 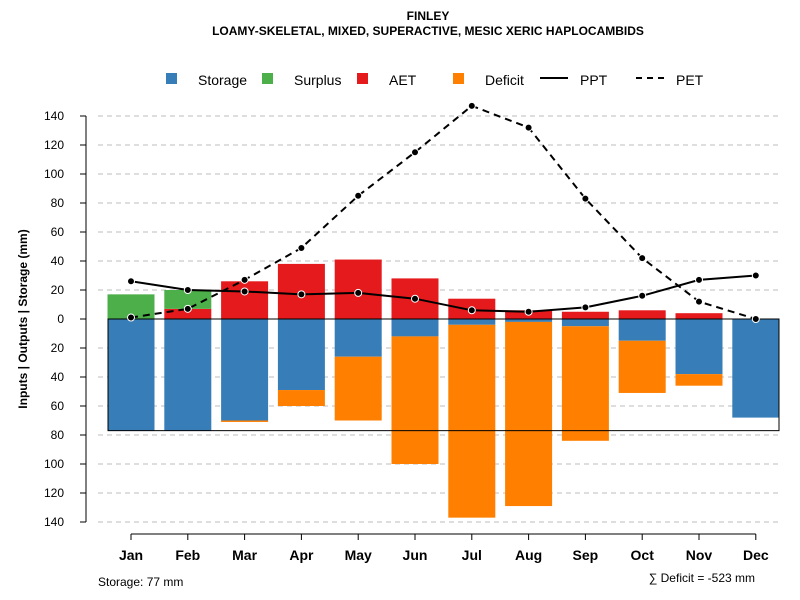 I want to click on legend-storage-swatch, so click(x=171, y=78).